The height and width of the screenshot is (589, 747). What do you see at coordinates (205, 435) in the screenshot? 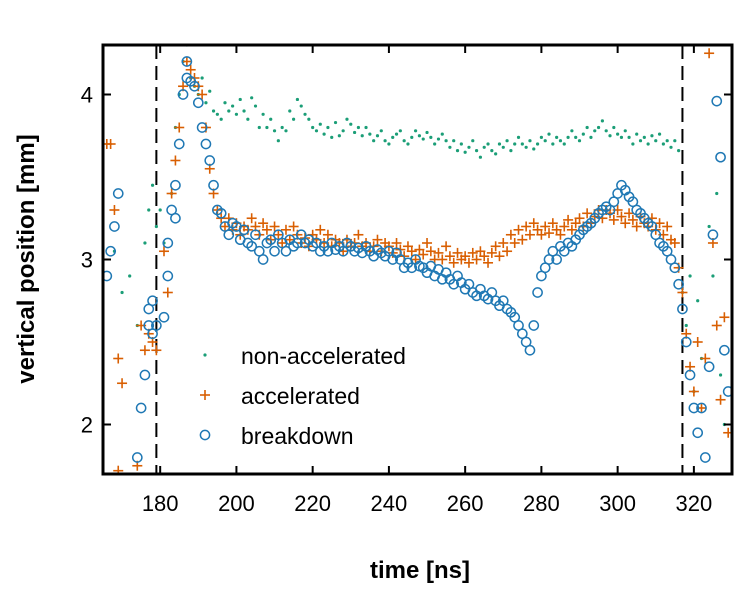
I see `legend-marker-breakdown` at bounding box center [205, 435].